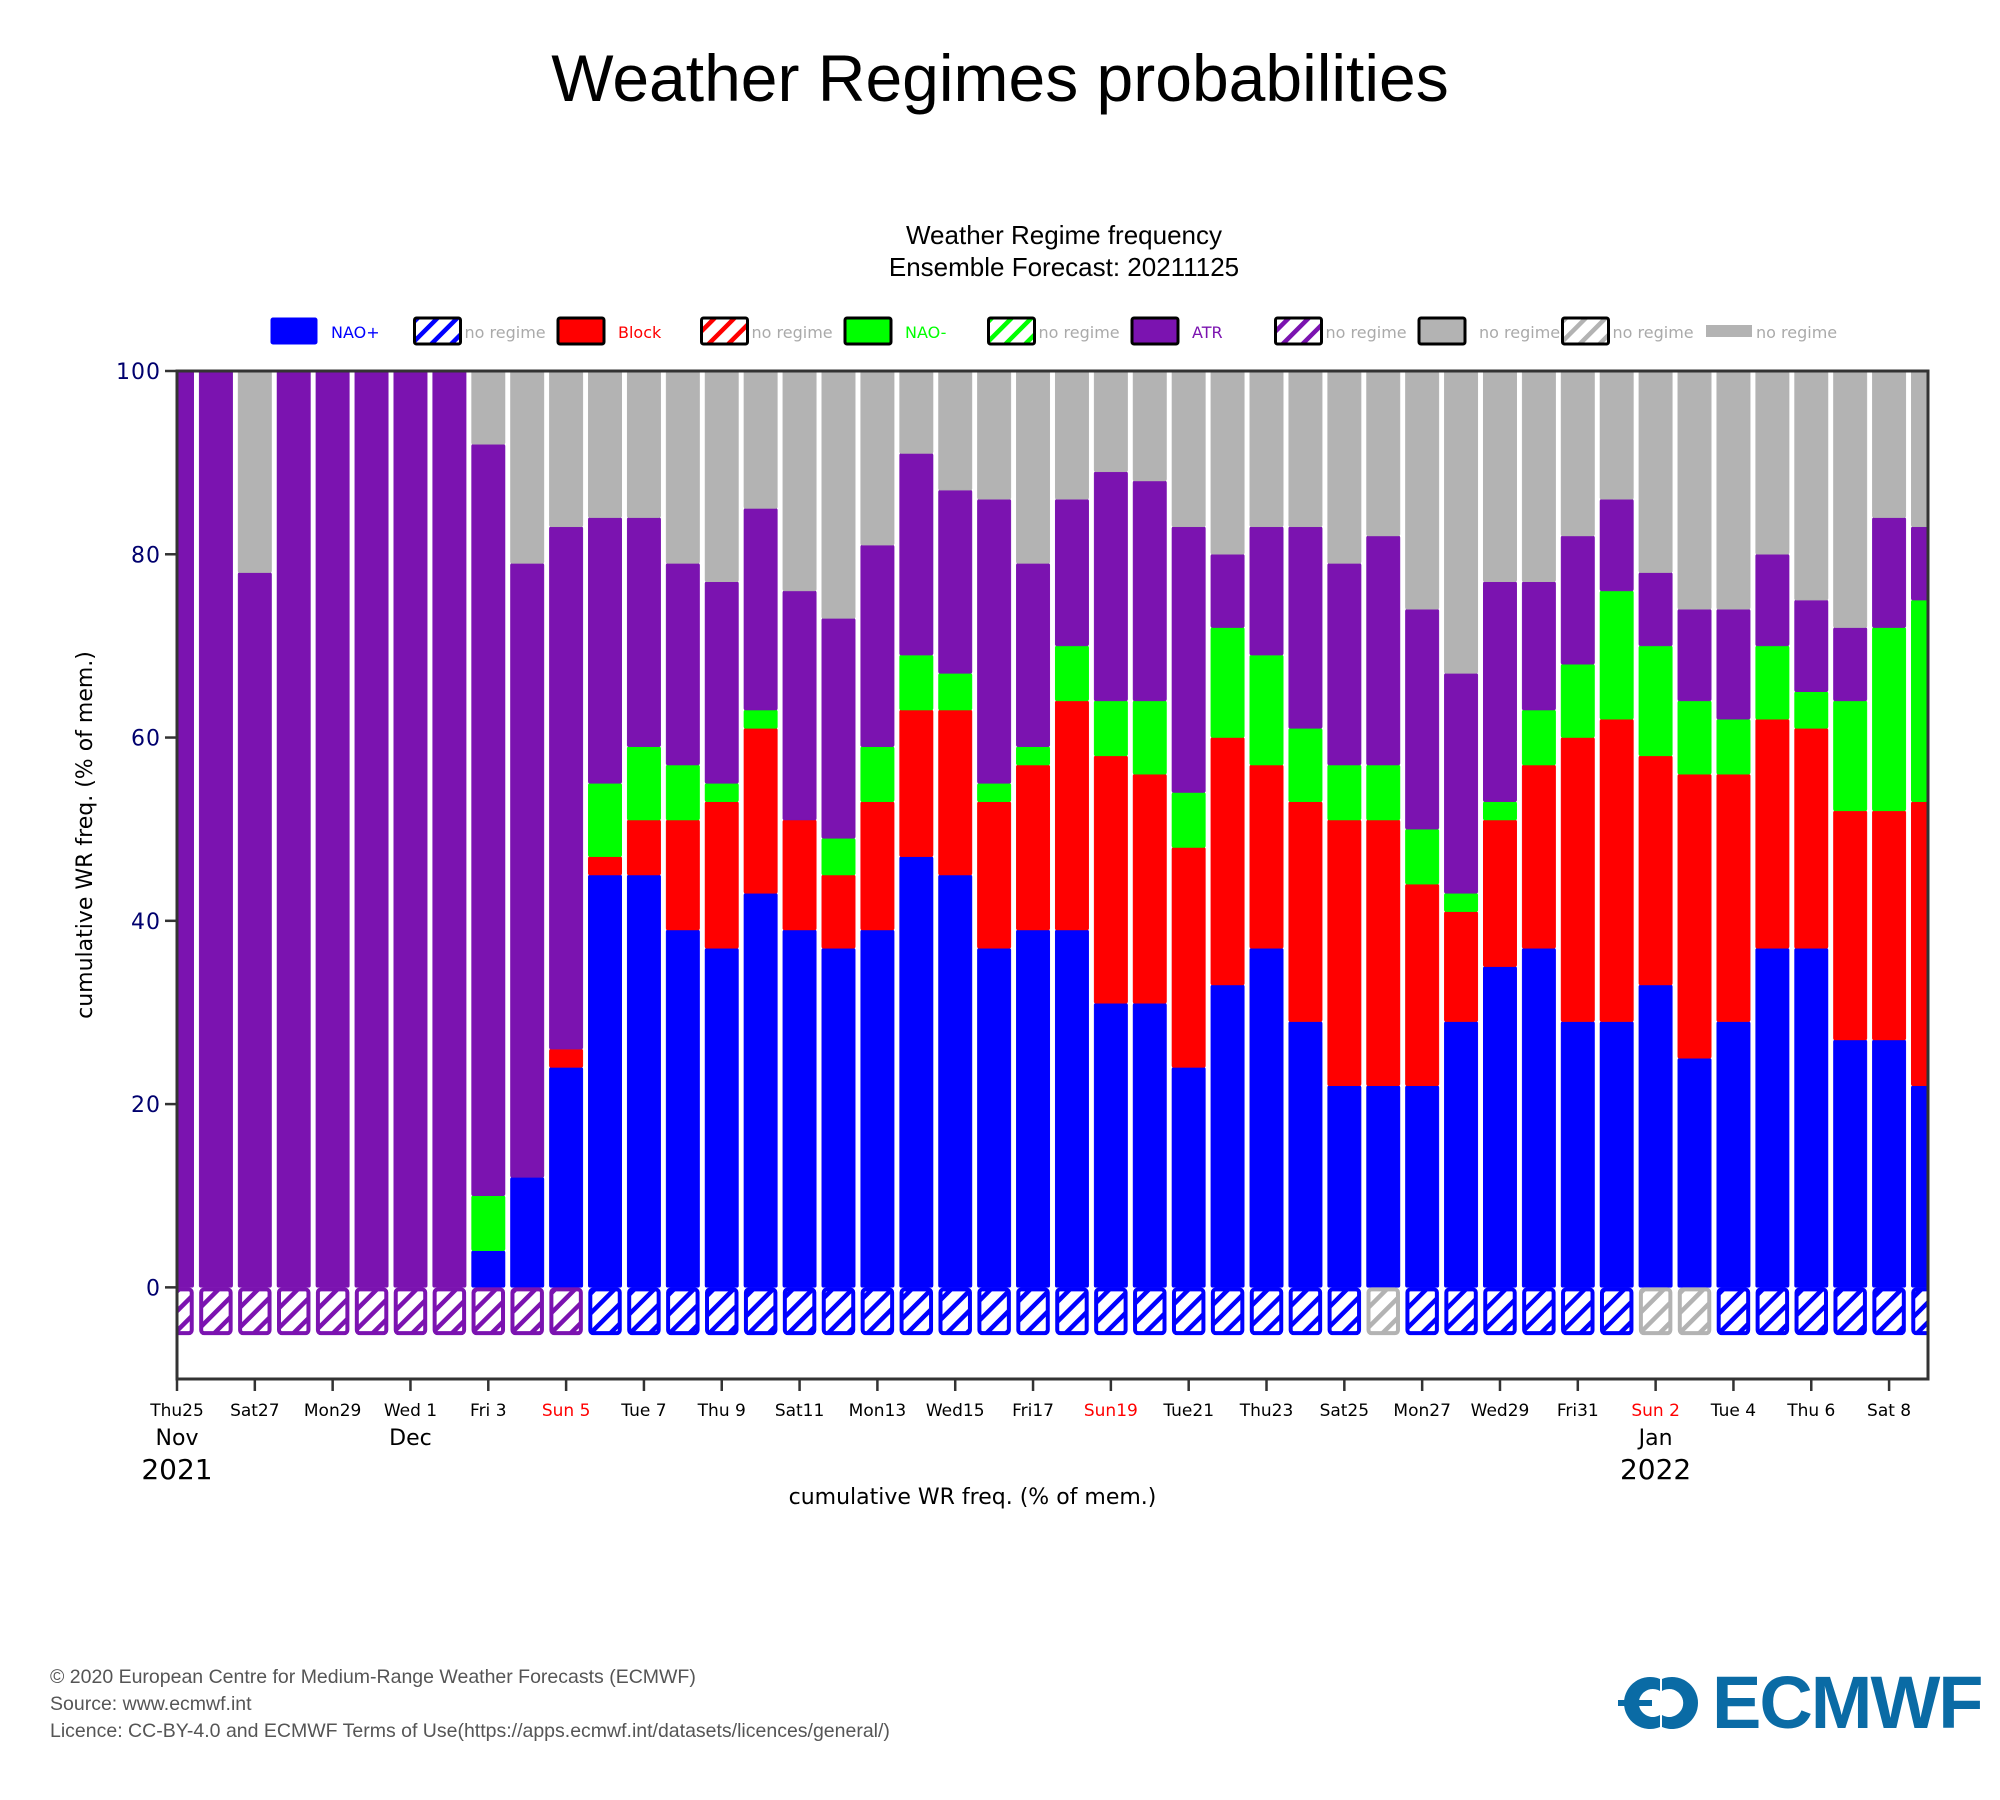 The image size is (2000, 1800). What do you see at coordinates (955, 1411) in the screenshot?
I see `x-tick-label: Wed15` at bounding box center [955, 1411].